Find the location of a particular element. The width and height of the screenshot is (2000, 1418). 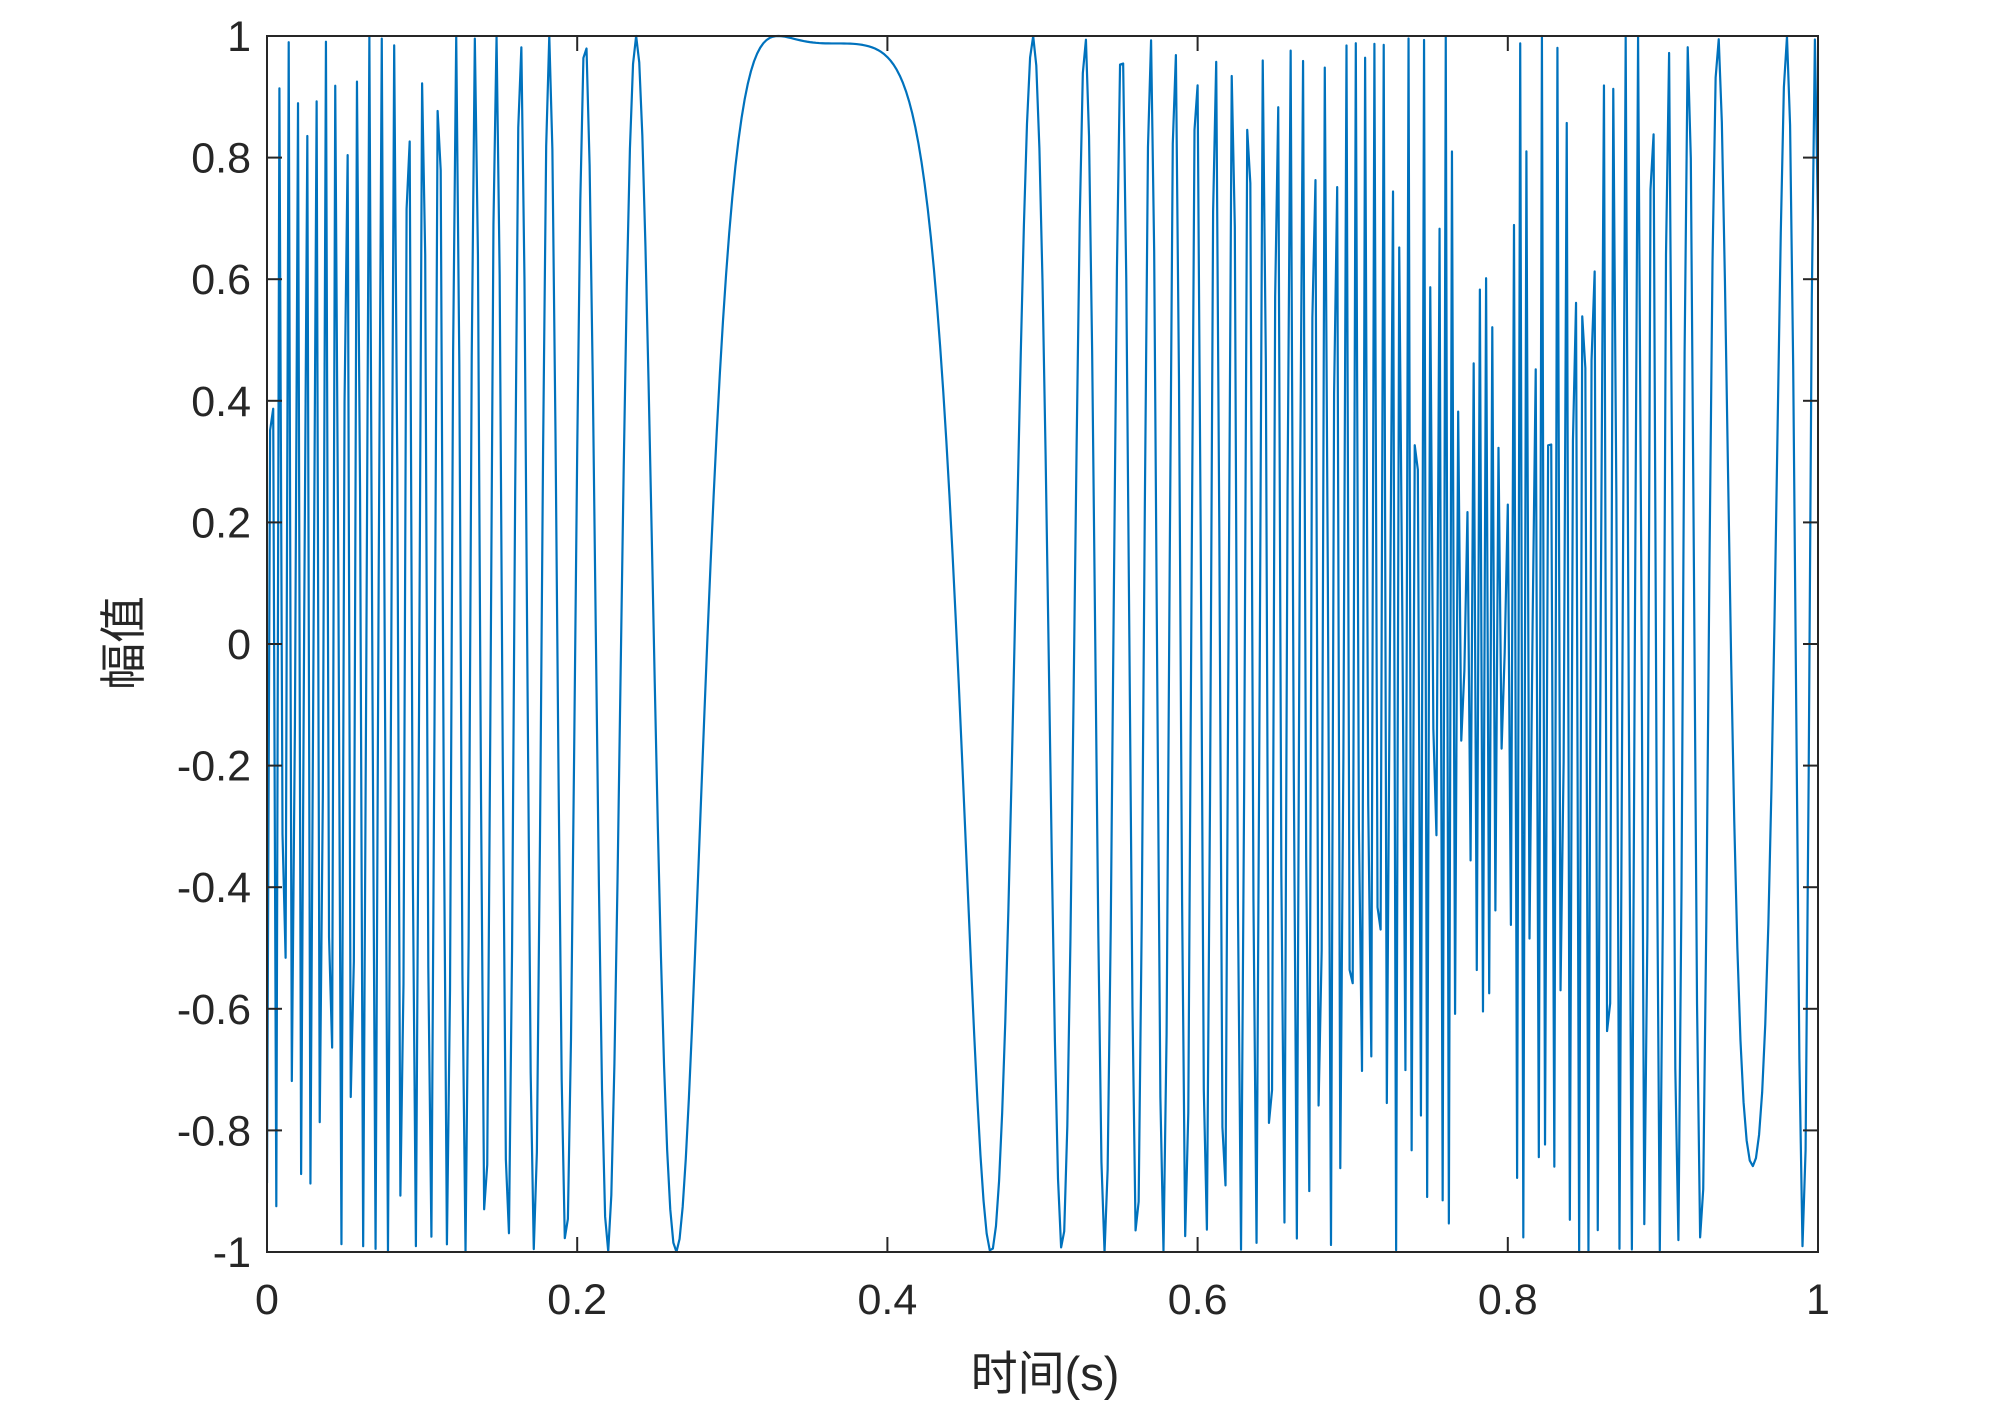

x-tick-label: 0.4 is located at coordinates (888, 1300).